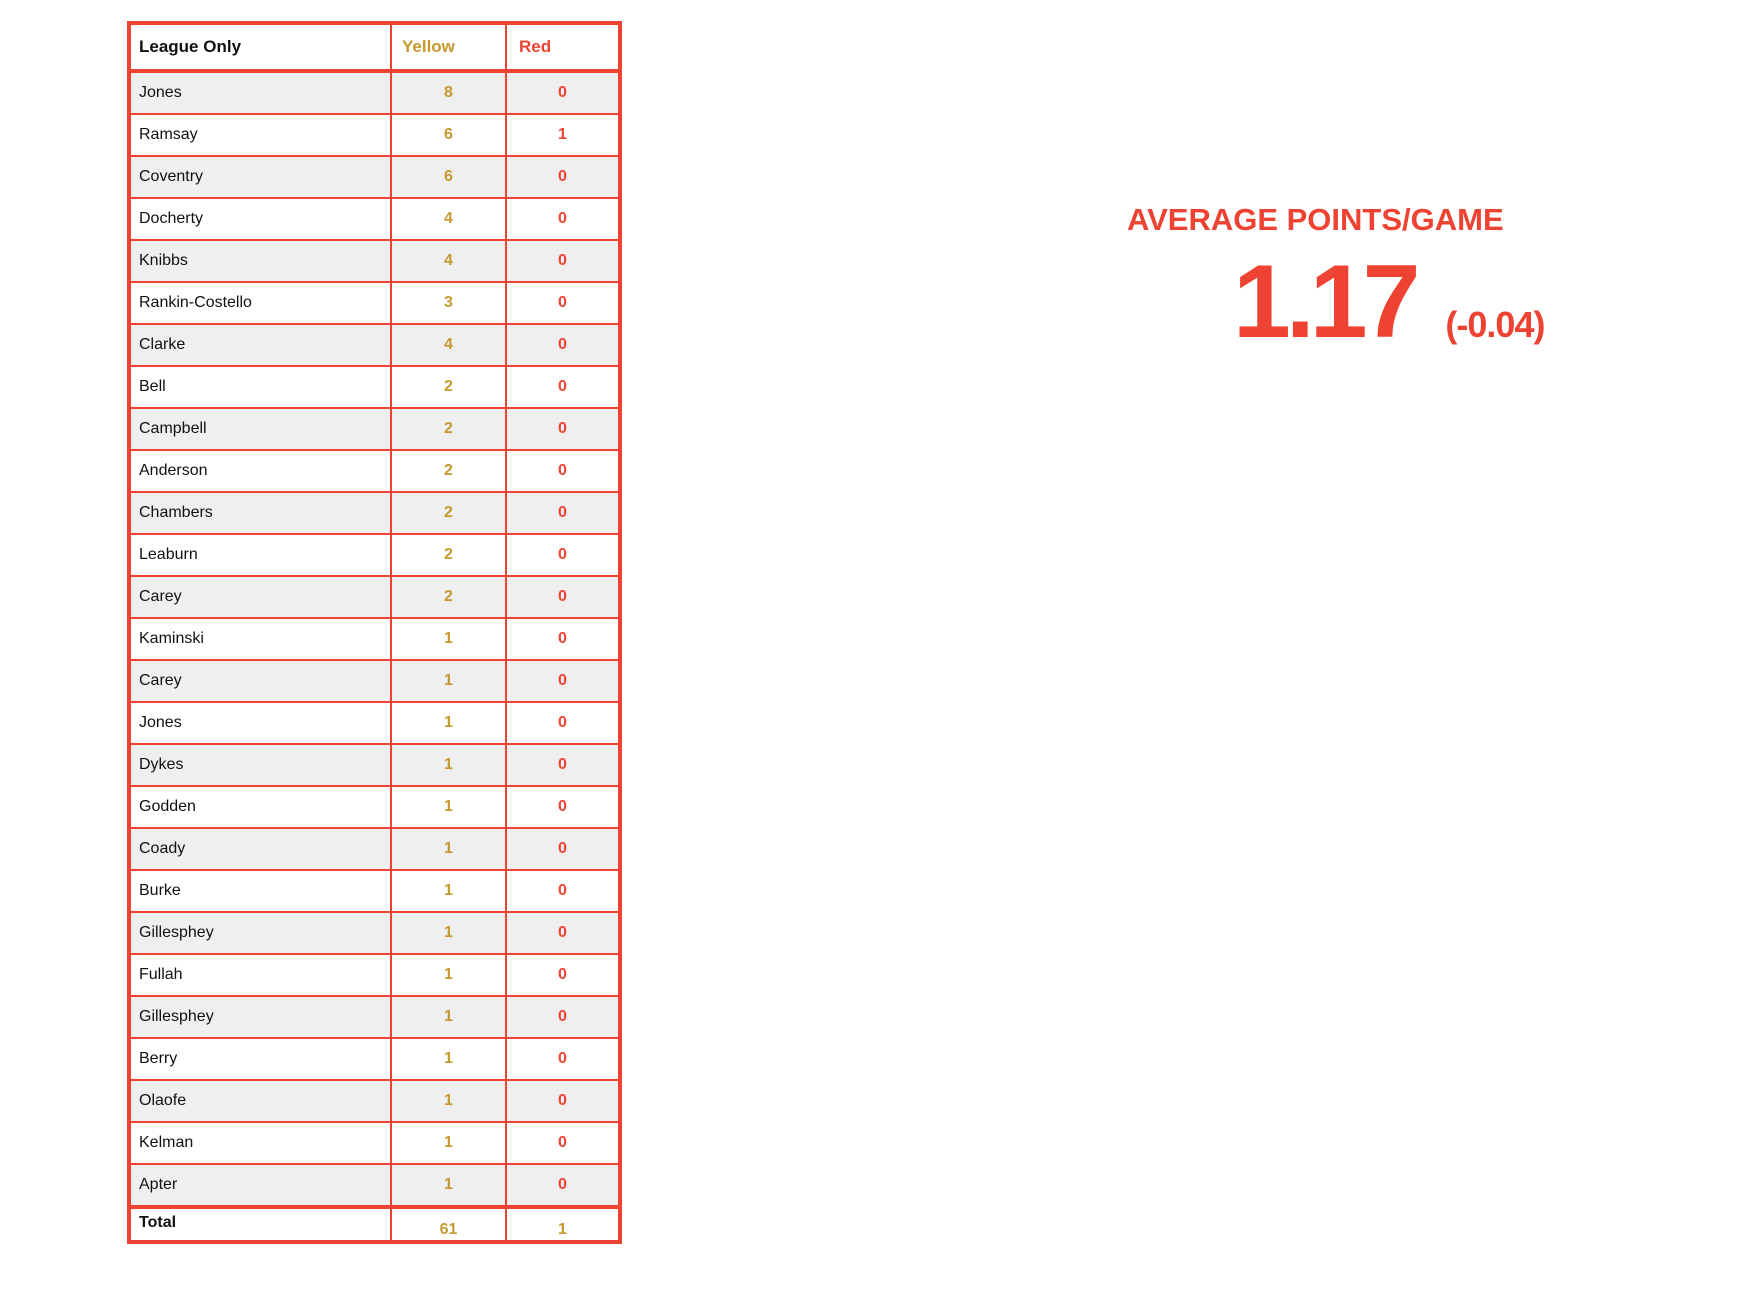 This screenshot has width=1740, height=1304. What do you see at coordinates (260, 1143) in the screenshot?
I see `player-name: Kelman` at bounding box center [260, 1143].